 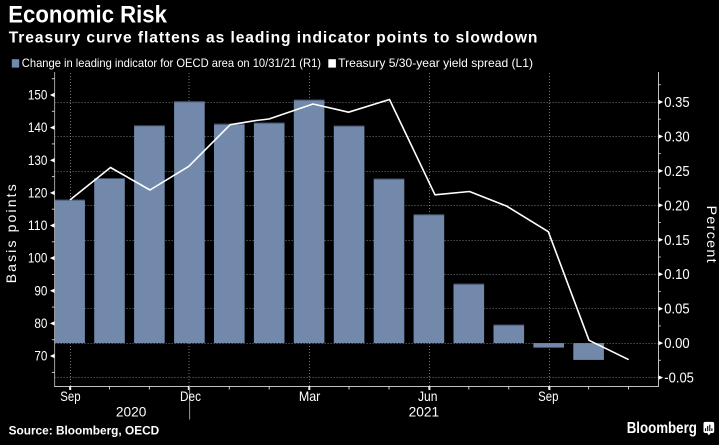 What do you see at coordinates (676, 206) in the screenshot?
I see `svg-text: 0.20` at bounding box center [676, 206].